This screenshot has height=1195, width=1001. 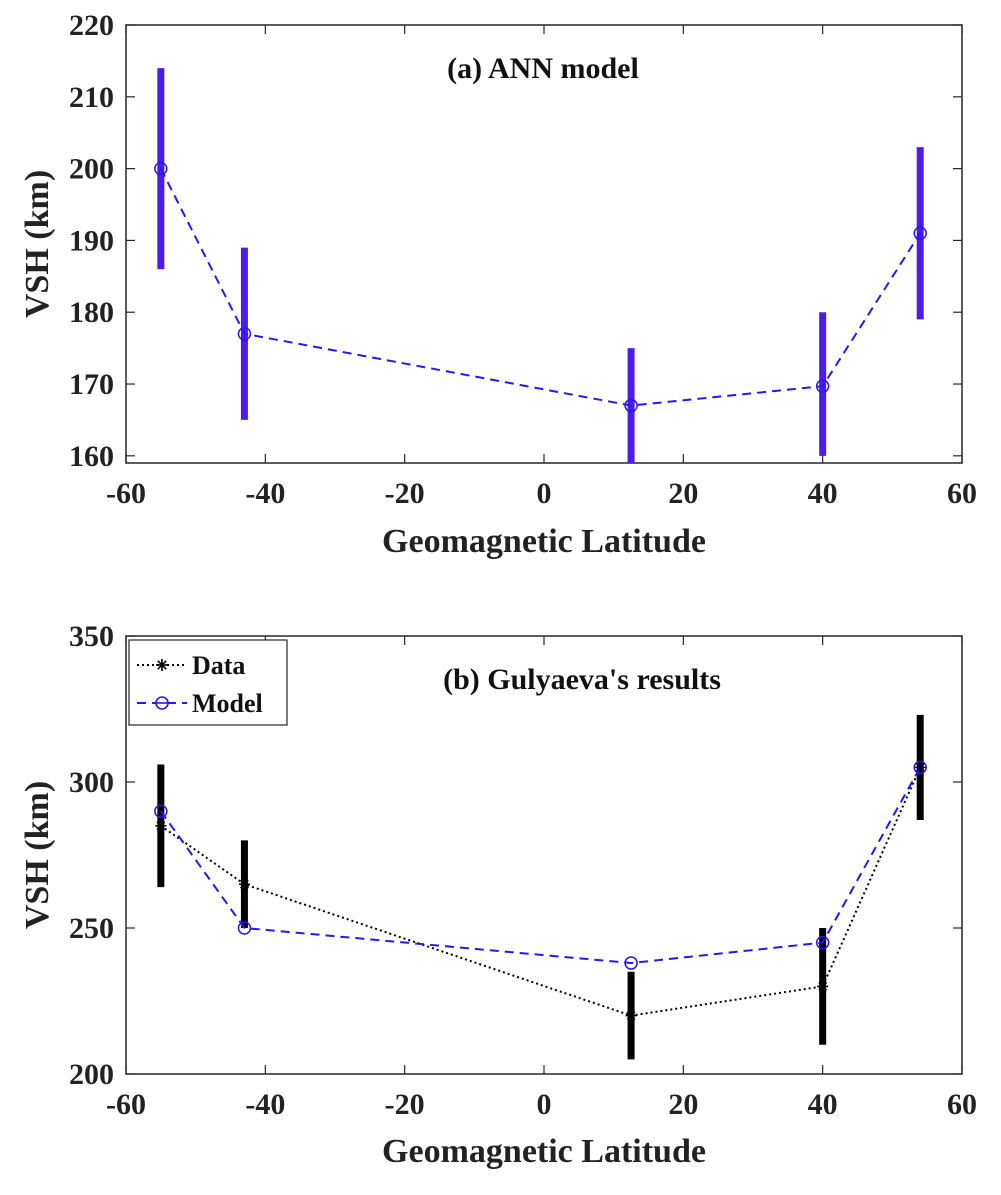 I want to click on y-tick-labels: 160 170 180 190 200 210 220, so click(x=91, y=241).